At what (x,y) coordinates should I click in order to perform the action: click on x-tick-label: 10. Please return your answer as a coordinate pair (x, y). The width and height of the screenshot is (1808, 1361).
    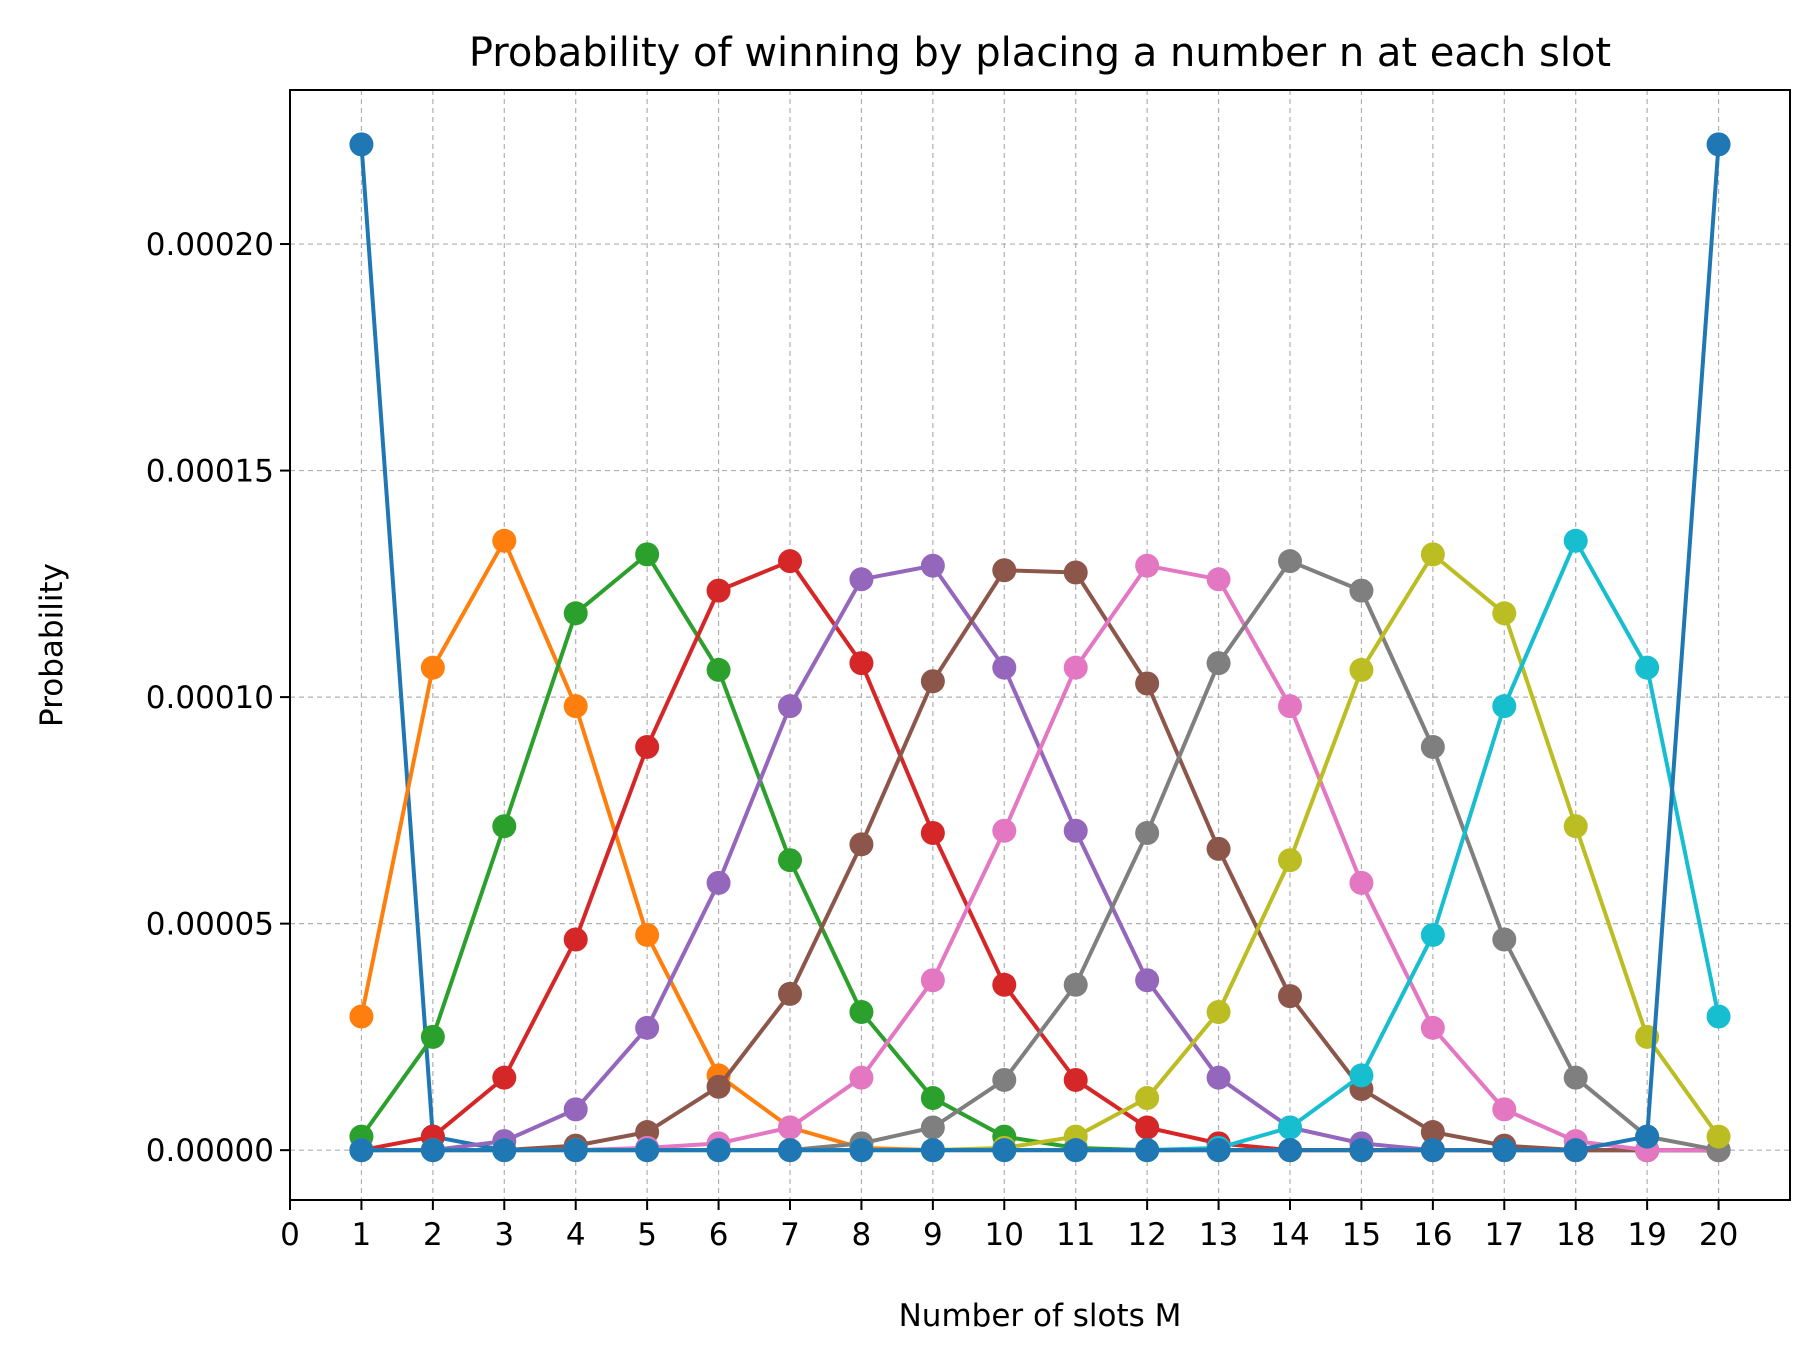
    Looking at the image, I should click on (1004, 1235).